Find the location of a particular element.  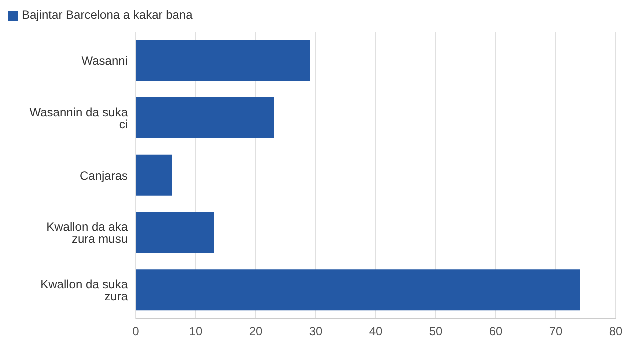

y-tick-label: Wasanni is located at coordinates (105, 61).